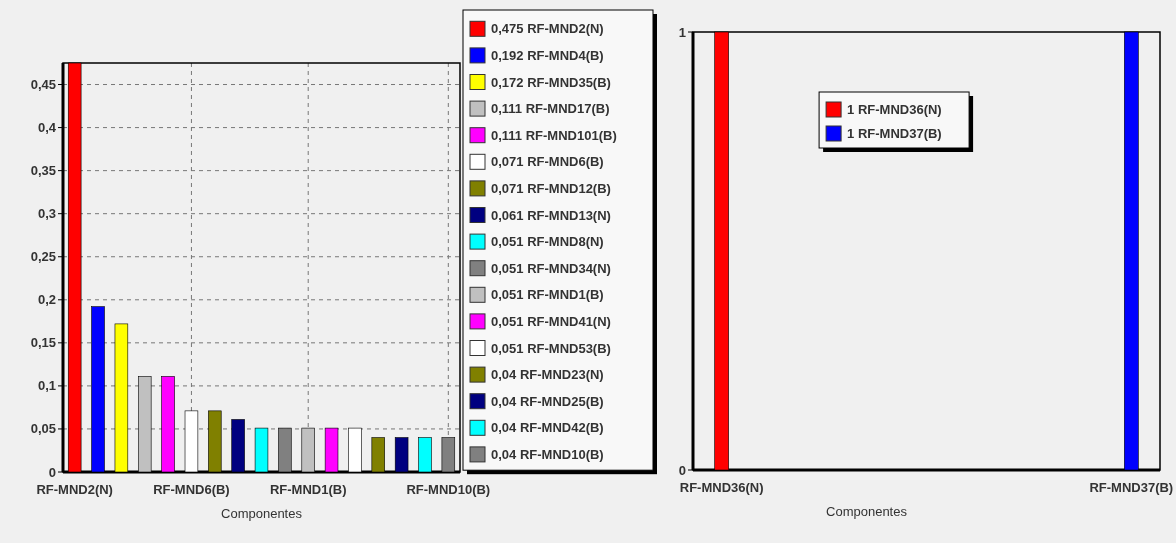  Describe the element at coordinates (551, 215) in the screenshot. I see `legend-label: 0,061 RF-MND13(N)` at that location.